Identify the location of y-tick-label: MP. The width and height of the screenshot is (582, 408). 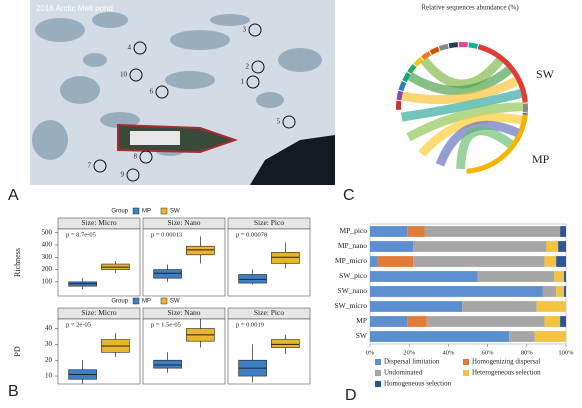
(361, 320).